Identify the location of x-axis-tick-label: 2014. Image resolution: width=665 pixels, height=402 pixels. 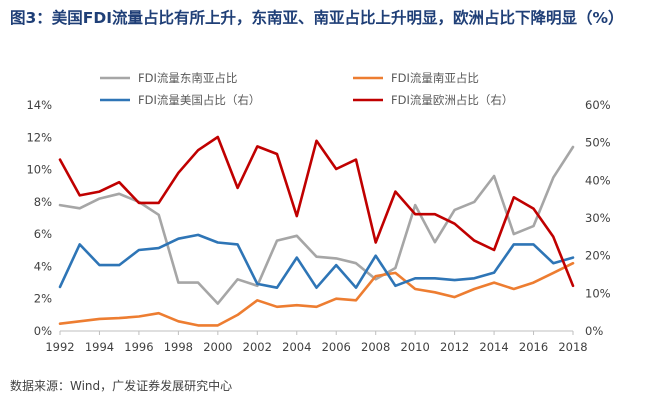
(493, 347).